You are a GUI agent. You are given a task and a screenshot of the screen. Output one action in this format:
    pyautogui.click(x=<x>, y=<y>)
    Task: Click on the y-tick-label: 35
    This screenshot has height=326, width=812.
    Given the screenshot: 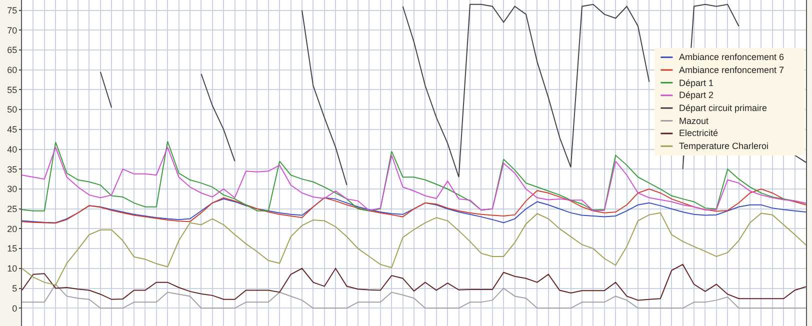 What is the action you would take?
    pyautogui.click(x=12, y=169)
    